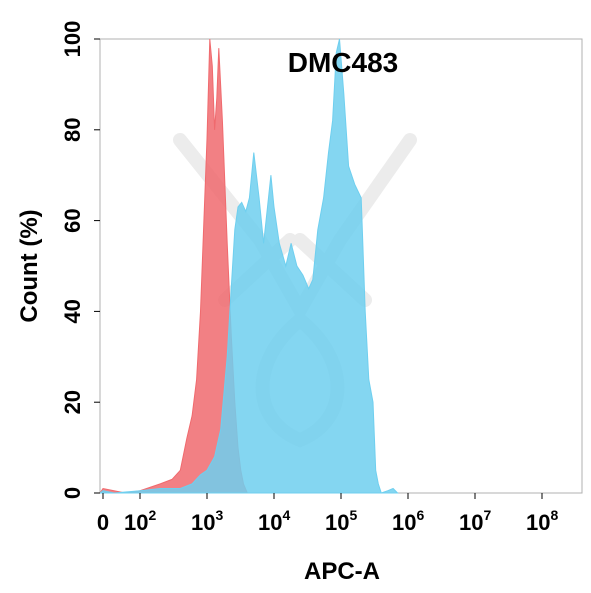 This screenshot has width=591, height=593. I want to click on x-tick-label: 10², so click(140, 521).